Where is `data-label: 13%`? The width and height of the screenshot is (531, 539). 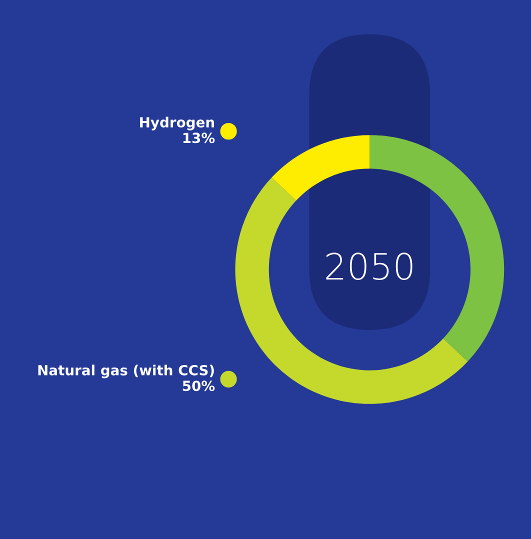 data-label: 13% is located at coordinates (199, 138).